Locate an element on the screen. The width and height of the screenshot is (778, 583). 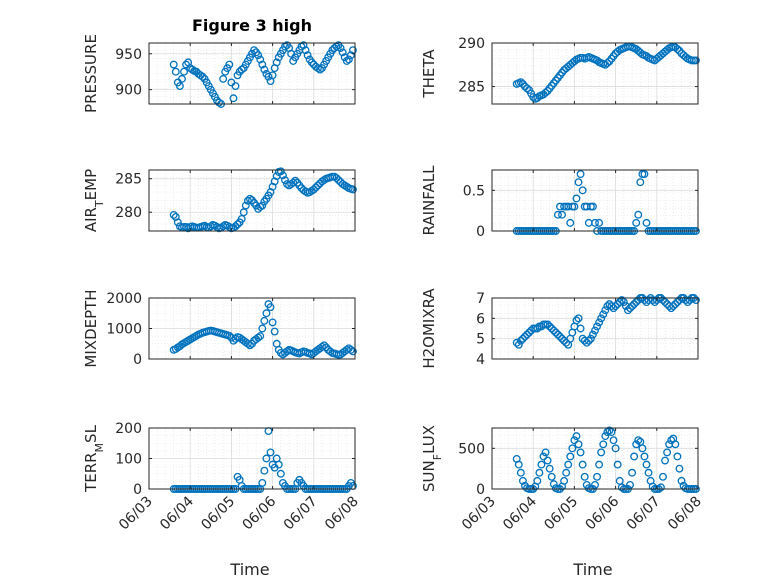
panel-7-data-point is located at coordinates (262, 482).